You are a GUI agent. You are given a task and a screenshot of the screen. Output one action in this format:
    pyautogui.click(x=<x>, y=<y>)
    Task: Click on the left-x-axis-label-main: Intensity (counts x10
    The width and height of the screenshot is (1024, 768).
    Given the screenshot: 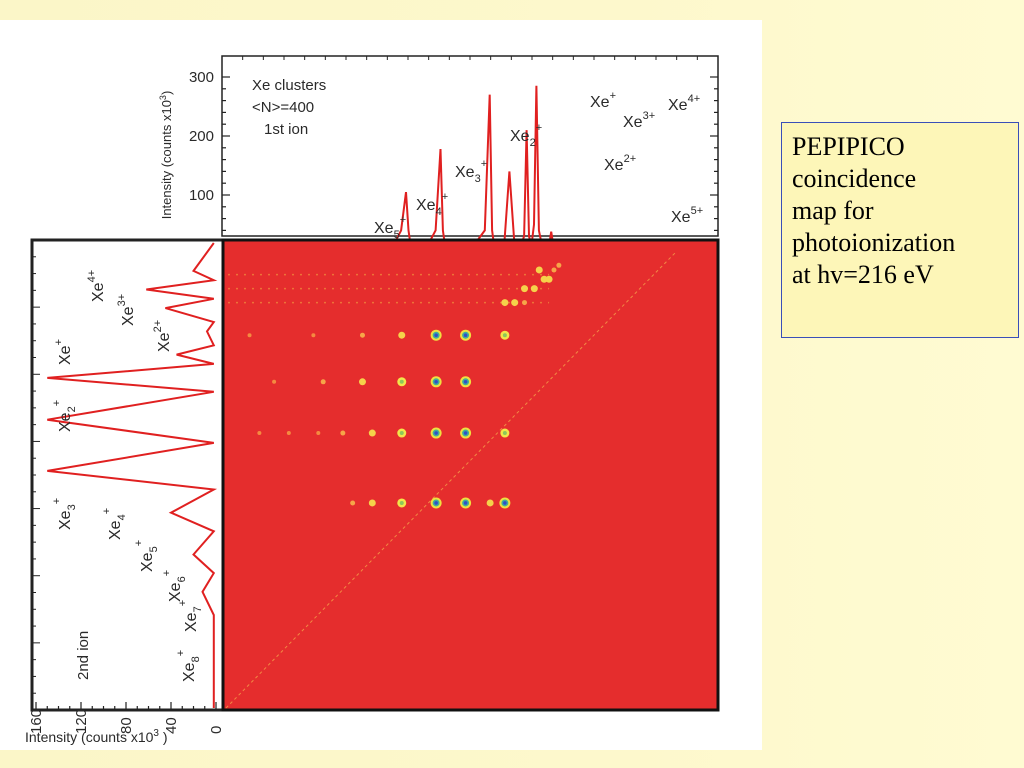 What is the action you would take?
    pyautogui.click(x=89, y=737)
    